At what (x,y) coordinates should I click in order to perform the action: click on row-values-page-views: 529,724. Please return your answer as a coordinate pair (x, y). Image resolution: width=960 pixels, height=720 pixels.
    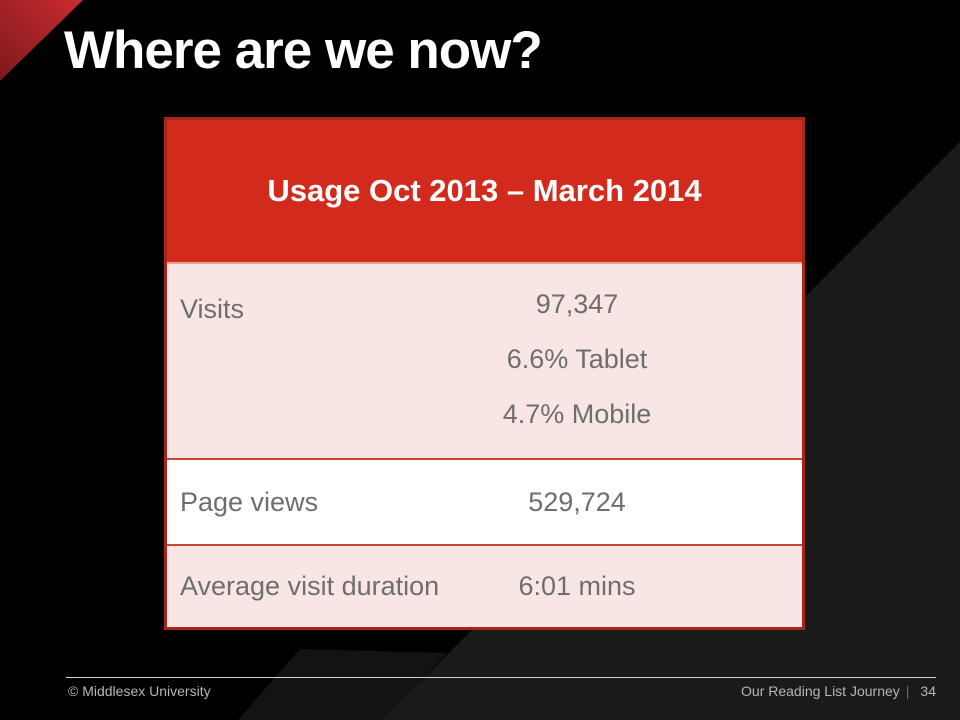
    Looking at the image, I should click on (577, 502).